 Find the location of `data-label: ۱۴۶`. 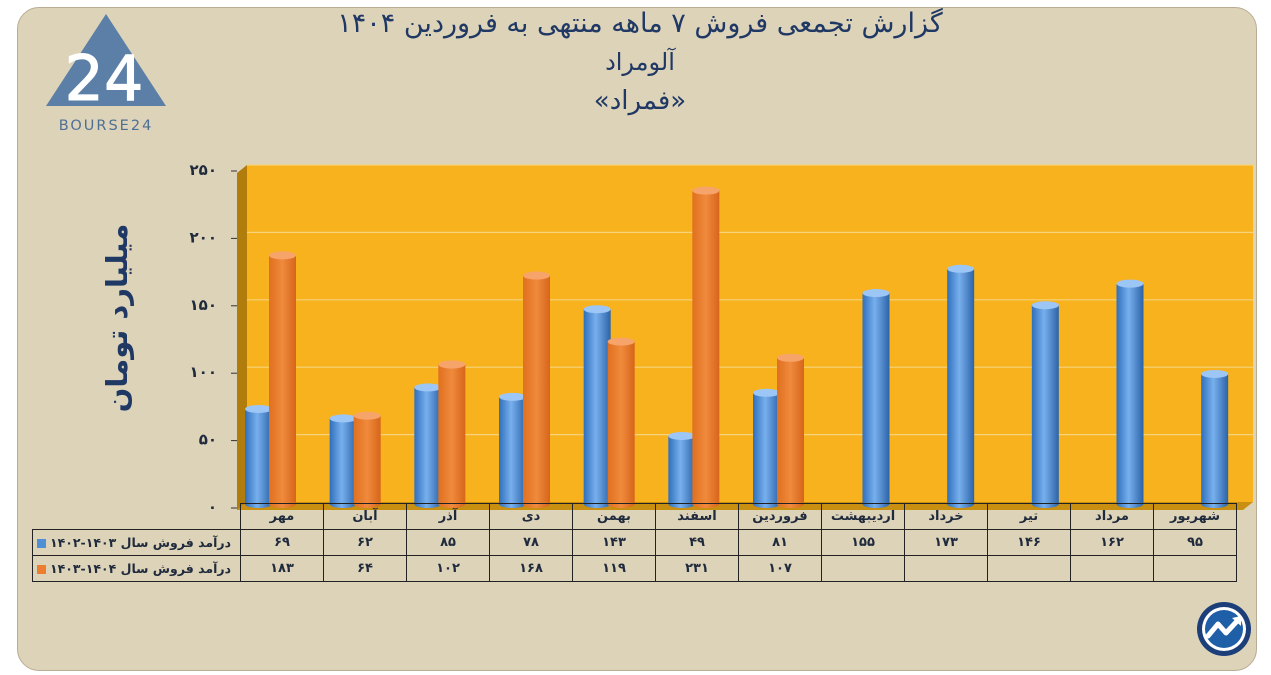

data-label: ۱۴۶ is located at coordinates (1029, 542).